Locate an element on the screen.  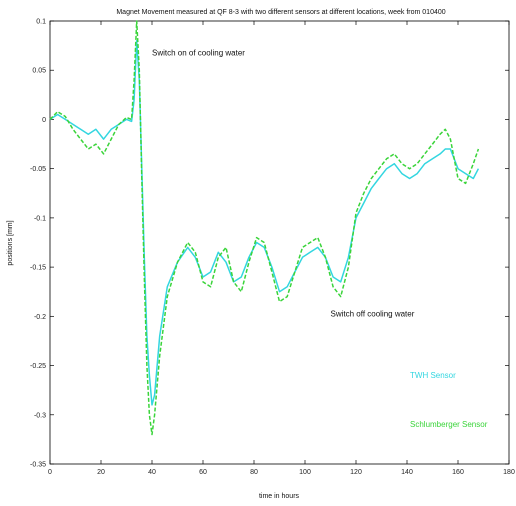
x-tick-label: 140 is located at coordinates (407, 472).